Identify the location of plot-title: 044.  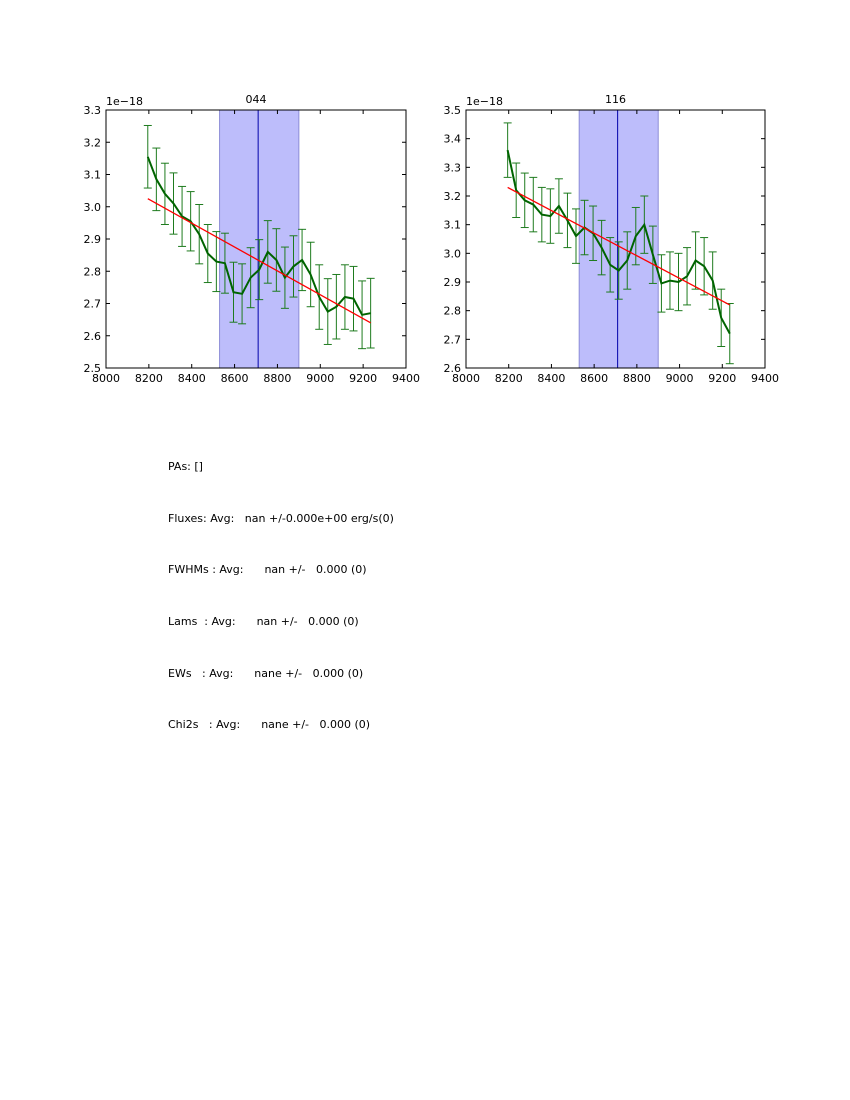
(256, 99).